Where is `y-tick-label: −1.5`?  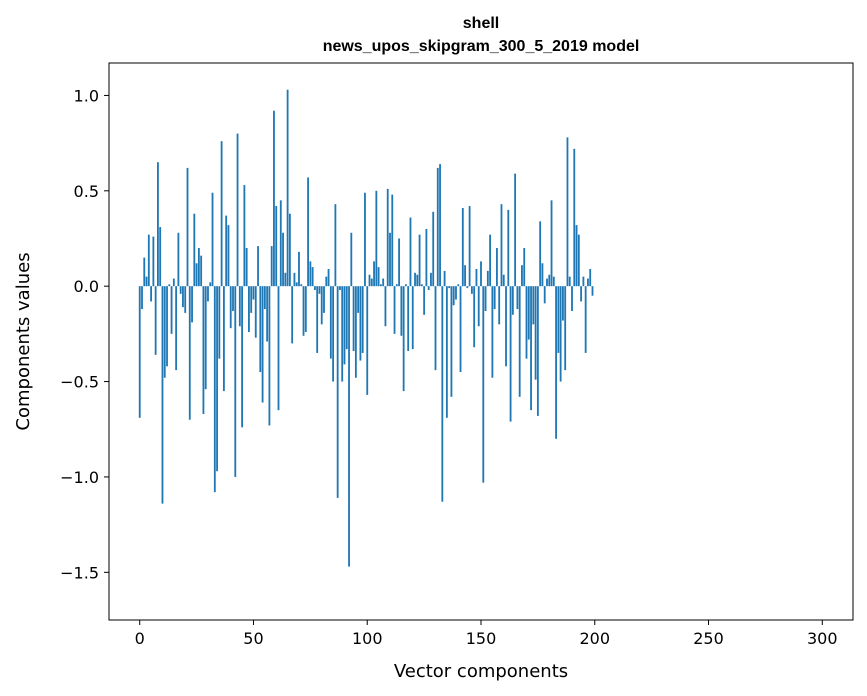 y-tick-label: −1.5 is located at coordinates (79, 572).